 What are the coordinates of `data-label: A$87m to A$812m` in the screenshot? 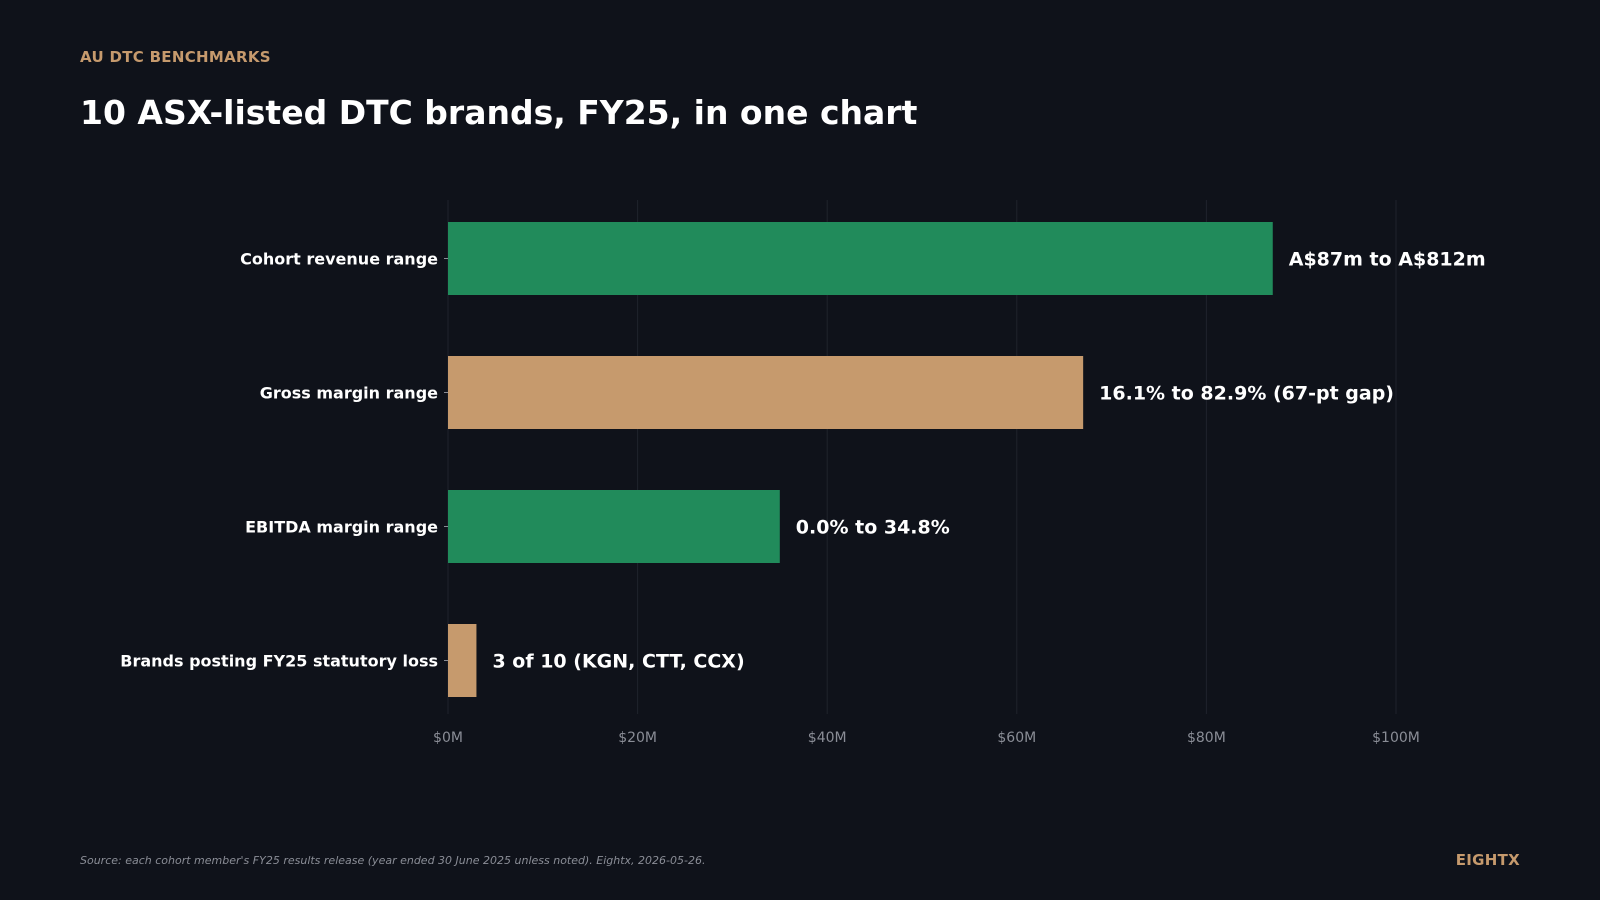 It's located at (1387, 260).